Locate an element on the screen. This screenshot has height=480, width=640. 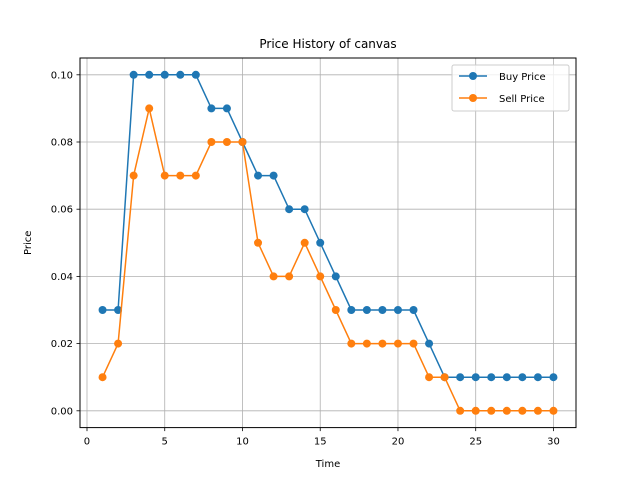
y-tick-label: 0.08 is located at coordinates (62, 143).